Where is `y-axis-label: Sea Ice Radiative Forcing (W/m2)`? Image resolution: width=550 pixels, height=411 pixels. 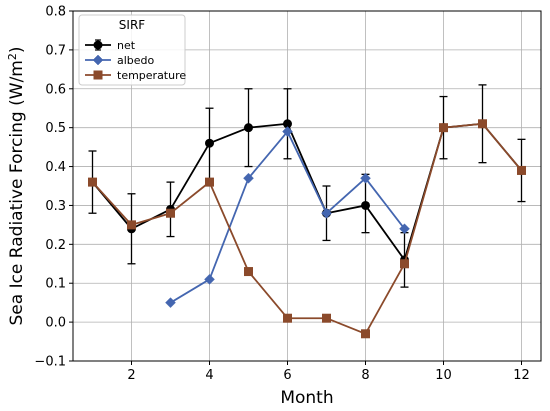 y-axis-label: Sea Ice Radiative Forcing (W/m2) is located at coordinates (16, 186).